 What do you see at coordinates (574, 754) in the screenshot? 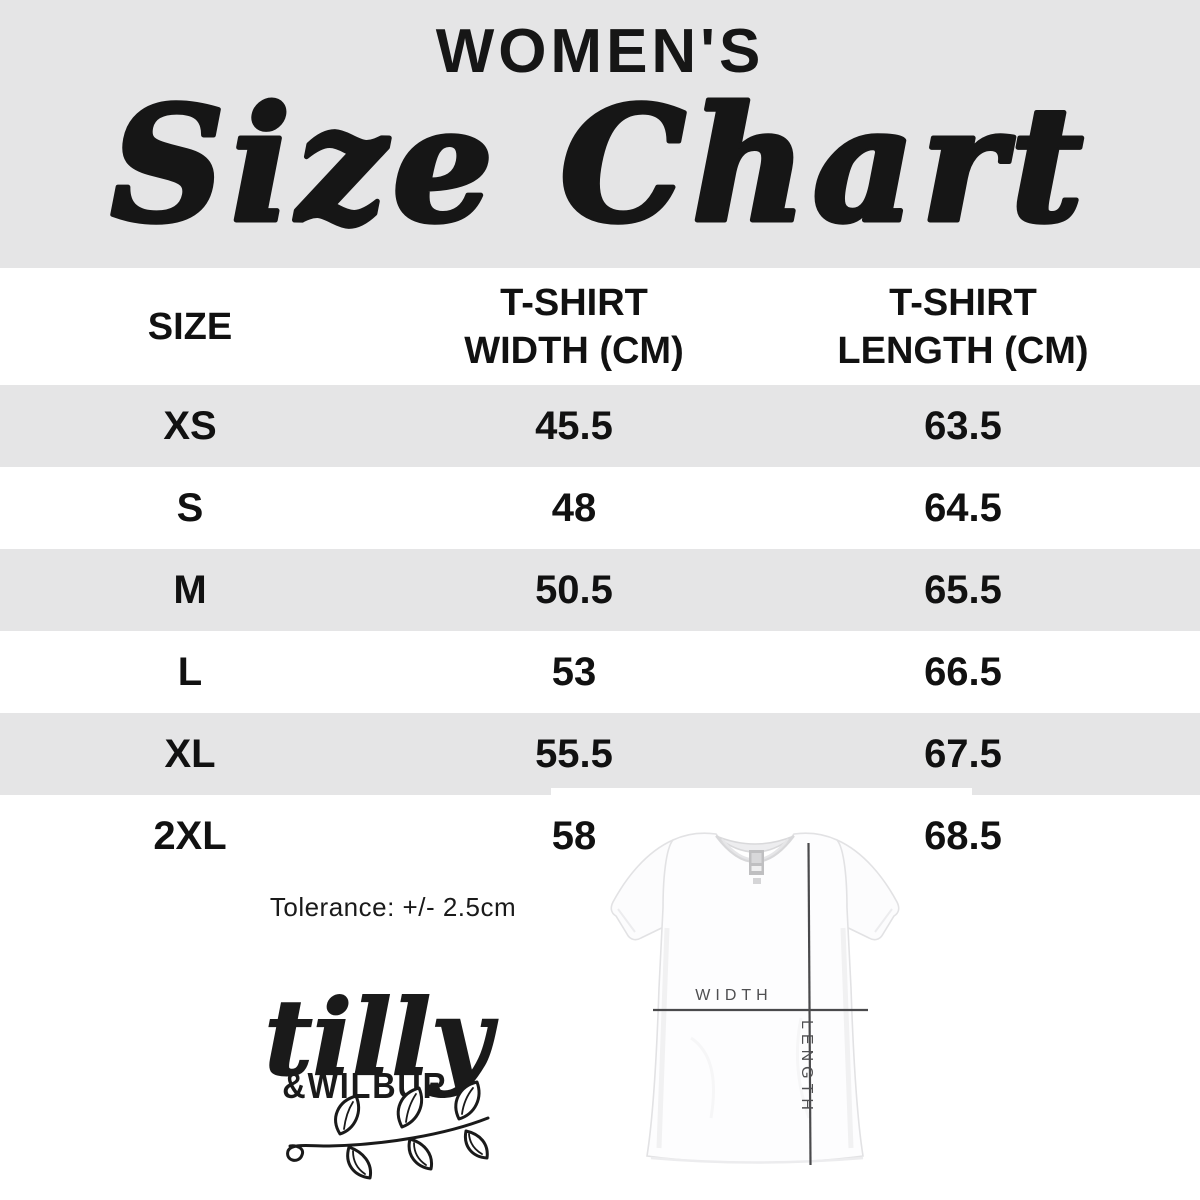
I see `width-cell: 55.5` at bounding box center [574, 754].